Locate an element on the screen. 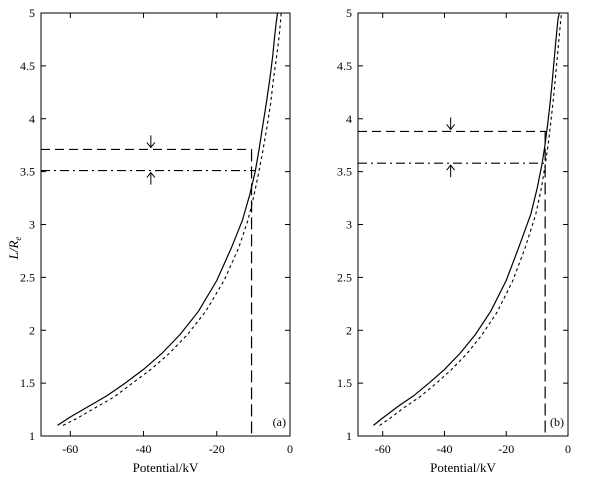 Image resolution: width=590 pixels, height=479 pixels. panel-label: (a) is located at coordinates (279, 422).